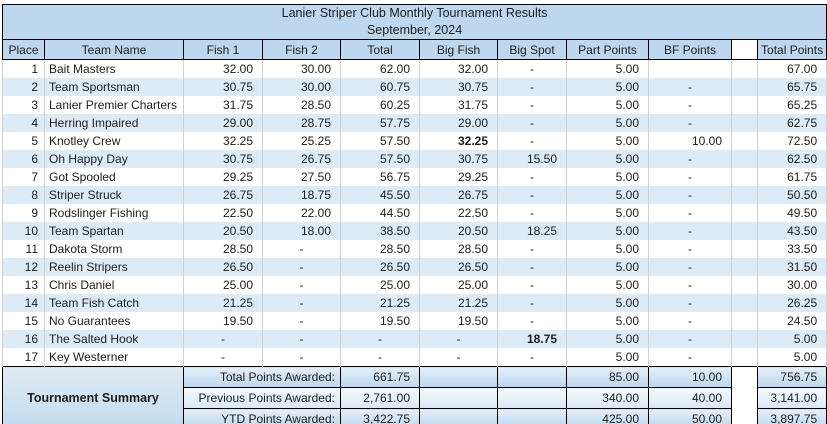  I want to click on big-fish-cell: 32.00, so click(458, 68).